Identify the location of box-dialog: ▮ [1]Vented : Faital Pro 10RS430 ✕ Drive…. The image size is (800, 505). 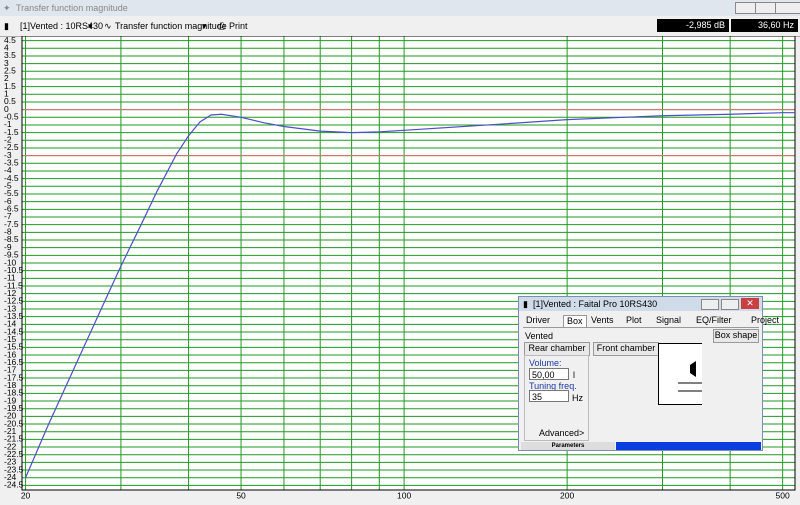
(648, 373).